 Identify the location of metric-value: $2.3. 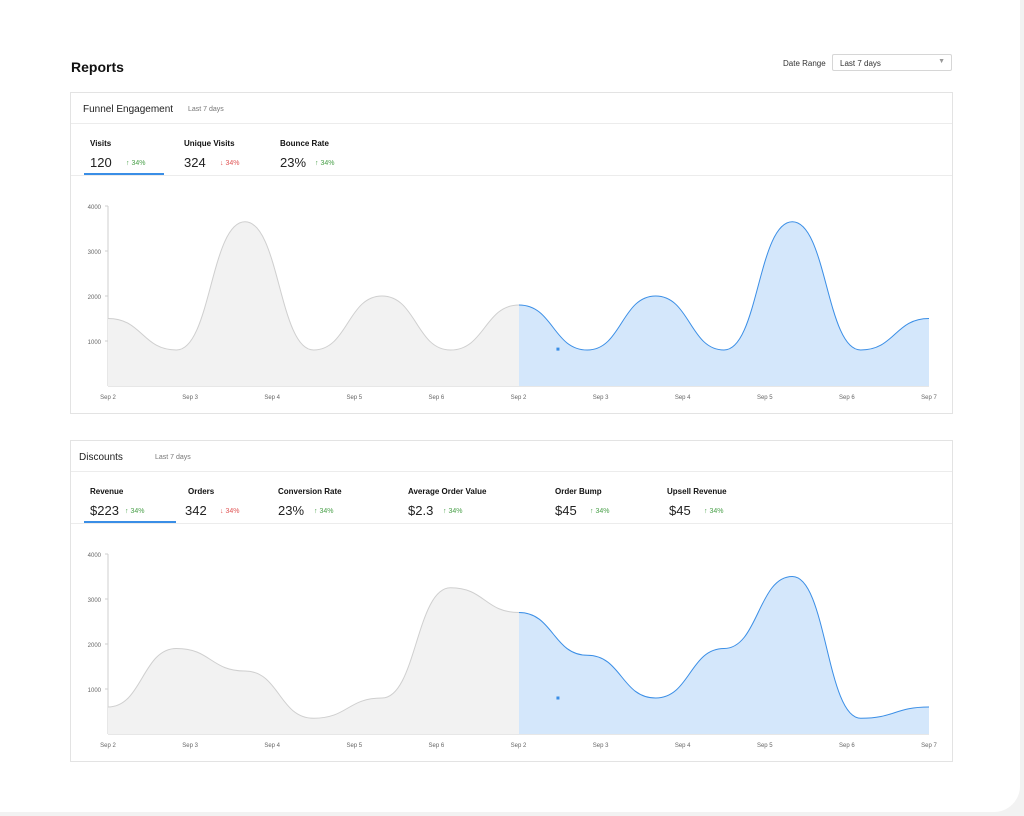
(421, 510).